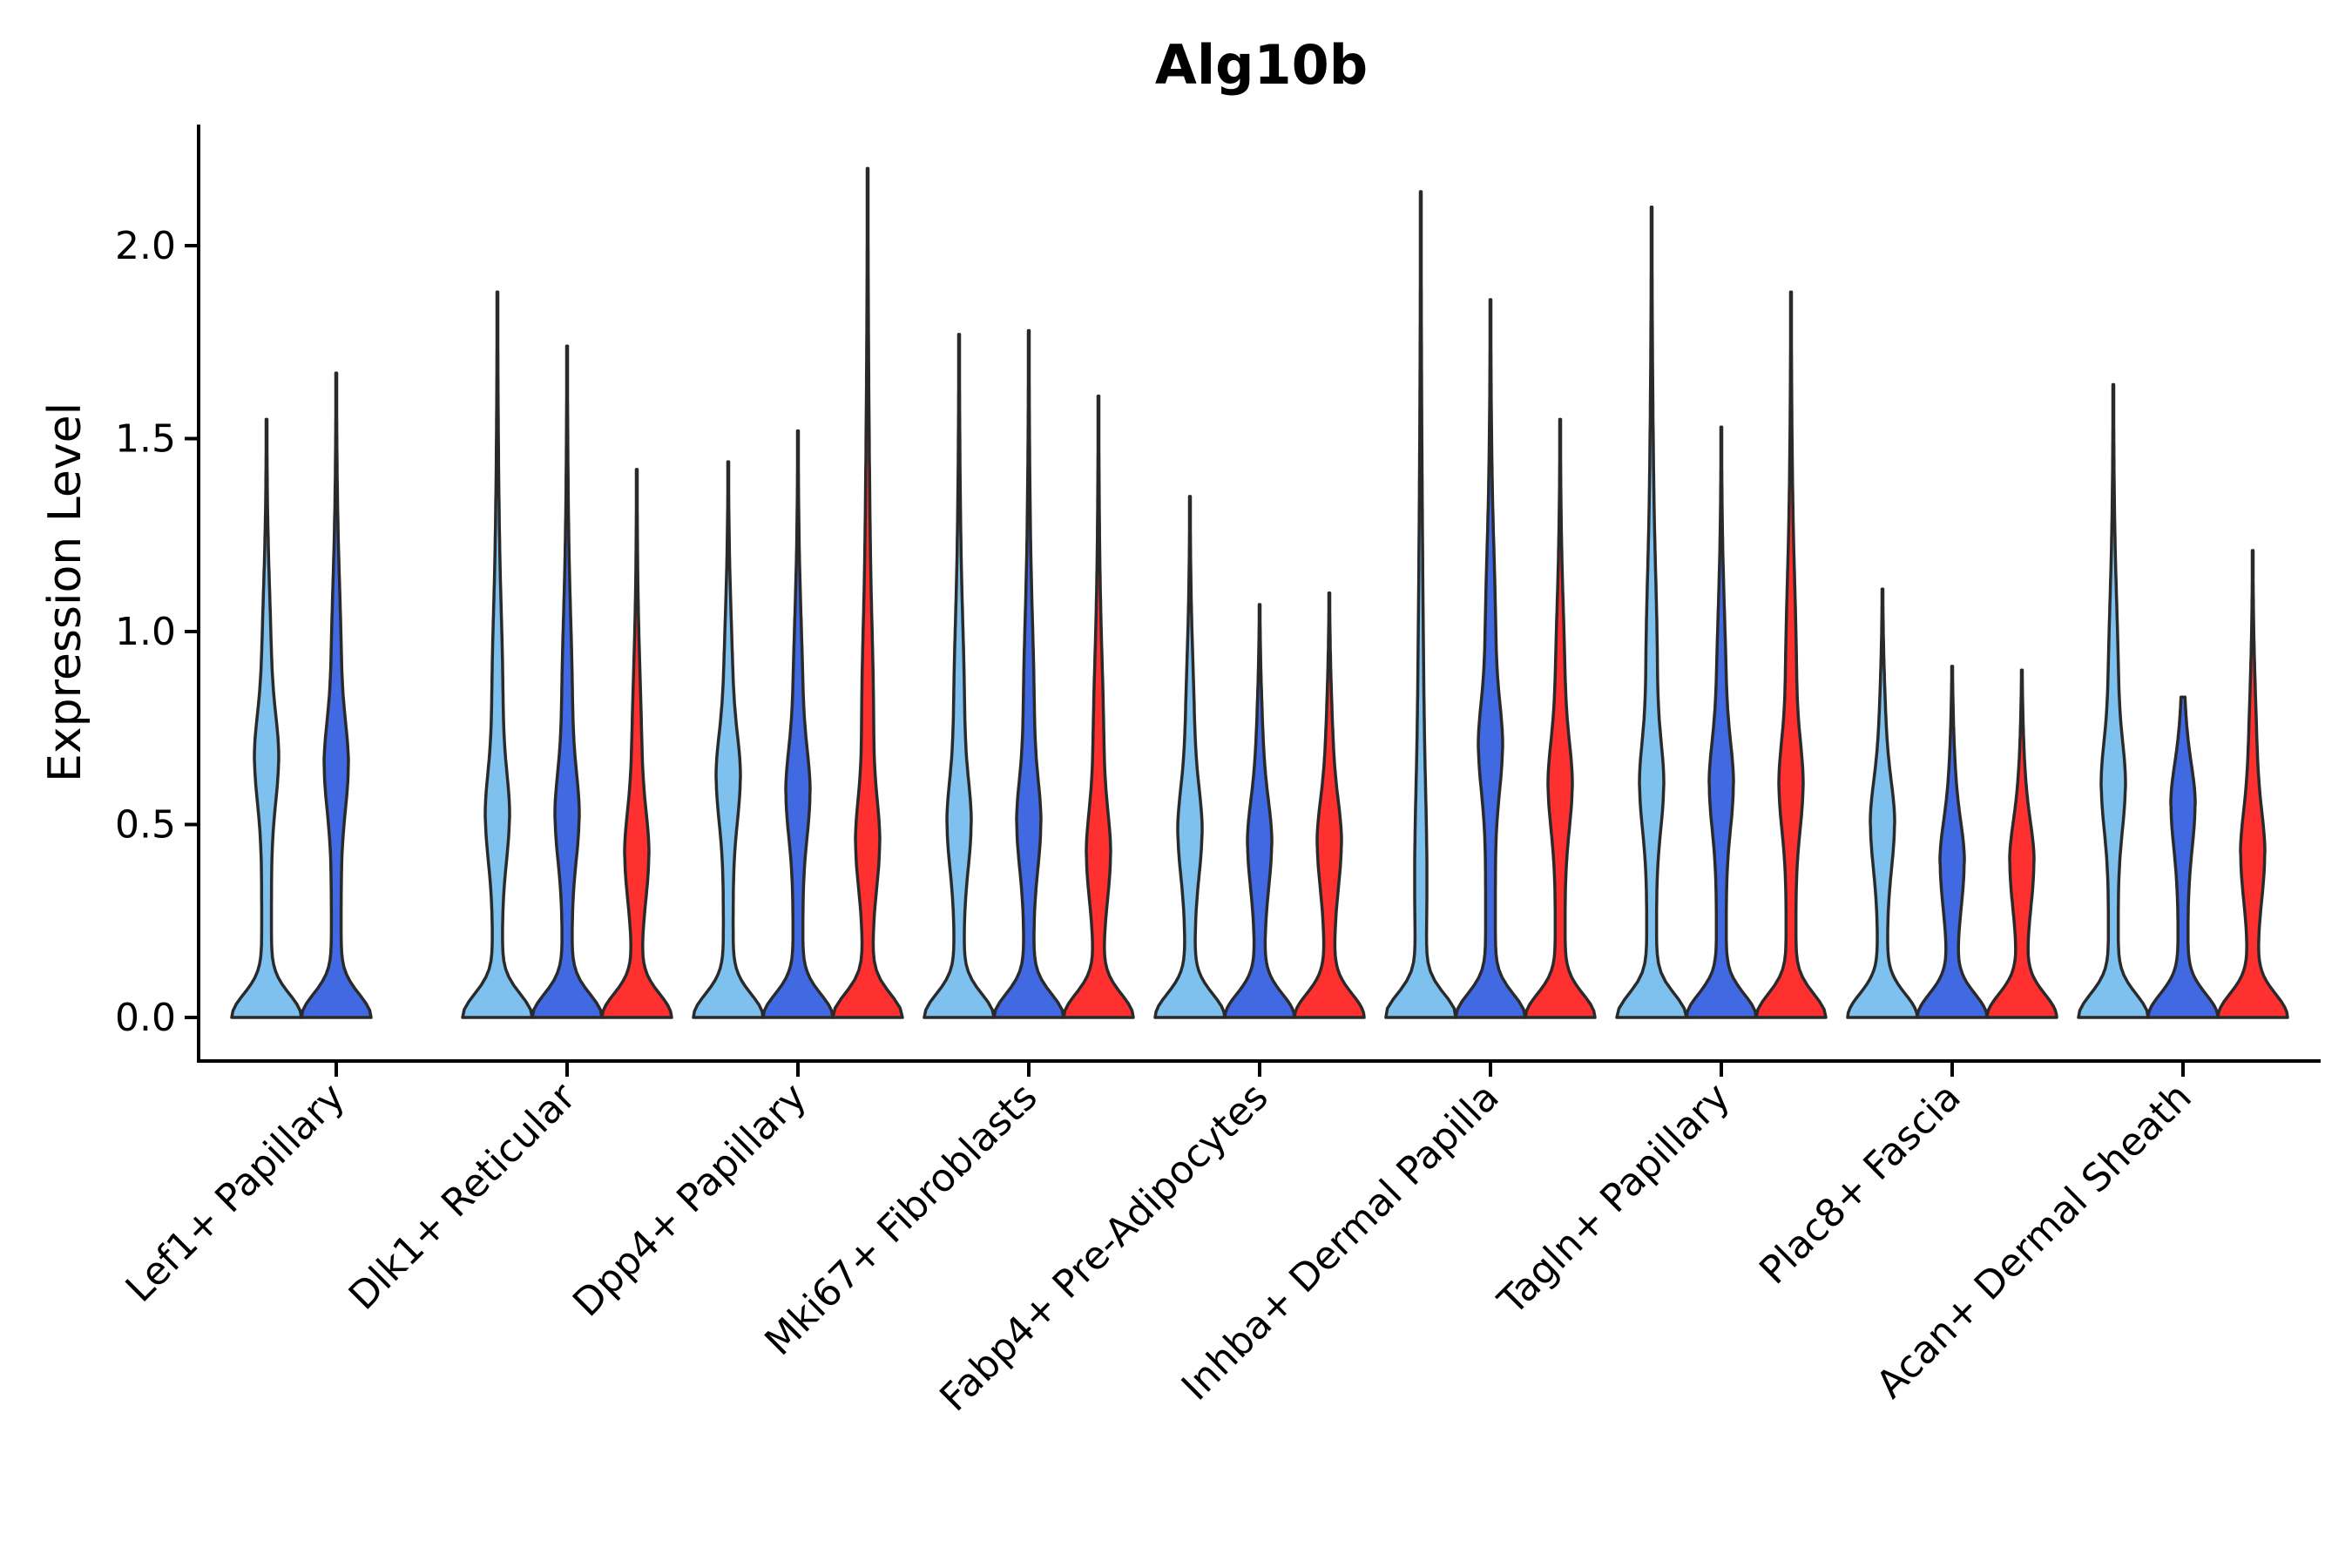 Image resolution: width=2352 pixels, height=1568 pixels. Describe the element at coordinates (145, 246) in the screenshot. I see `y-tick-label: 2.0` at that location.